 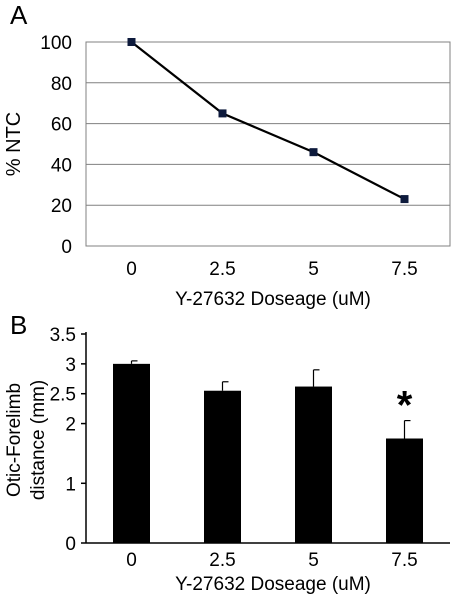 I want to click on b-y-tick-label: 0, so click(x=70, y=544).